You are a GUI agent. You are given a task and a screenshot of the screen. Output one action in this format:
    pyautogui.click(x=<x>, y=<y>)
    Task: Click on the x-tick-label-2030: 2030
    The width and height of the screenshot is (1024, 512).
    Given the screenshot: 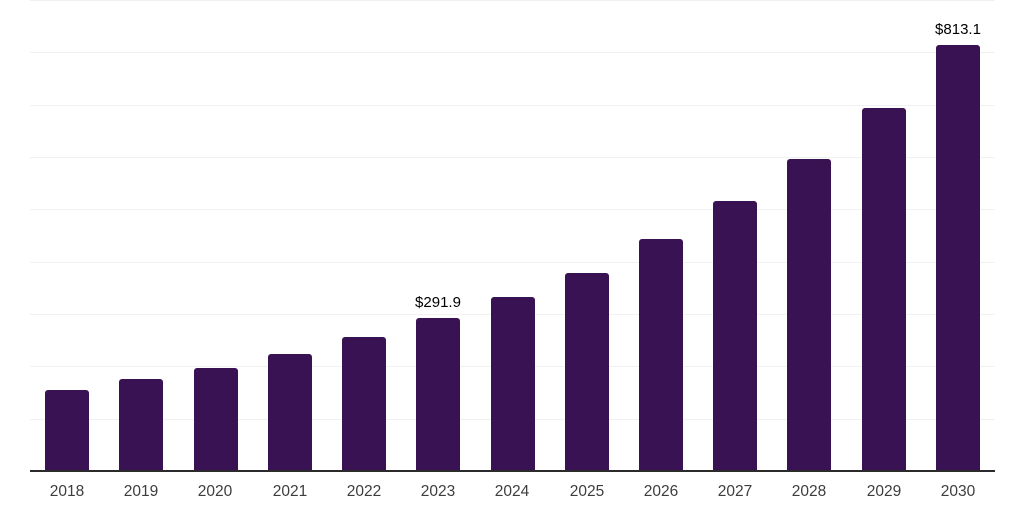 What is the action you would take?
    pyautogui.click(x=958, y=491)
    